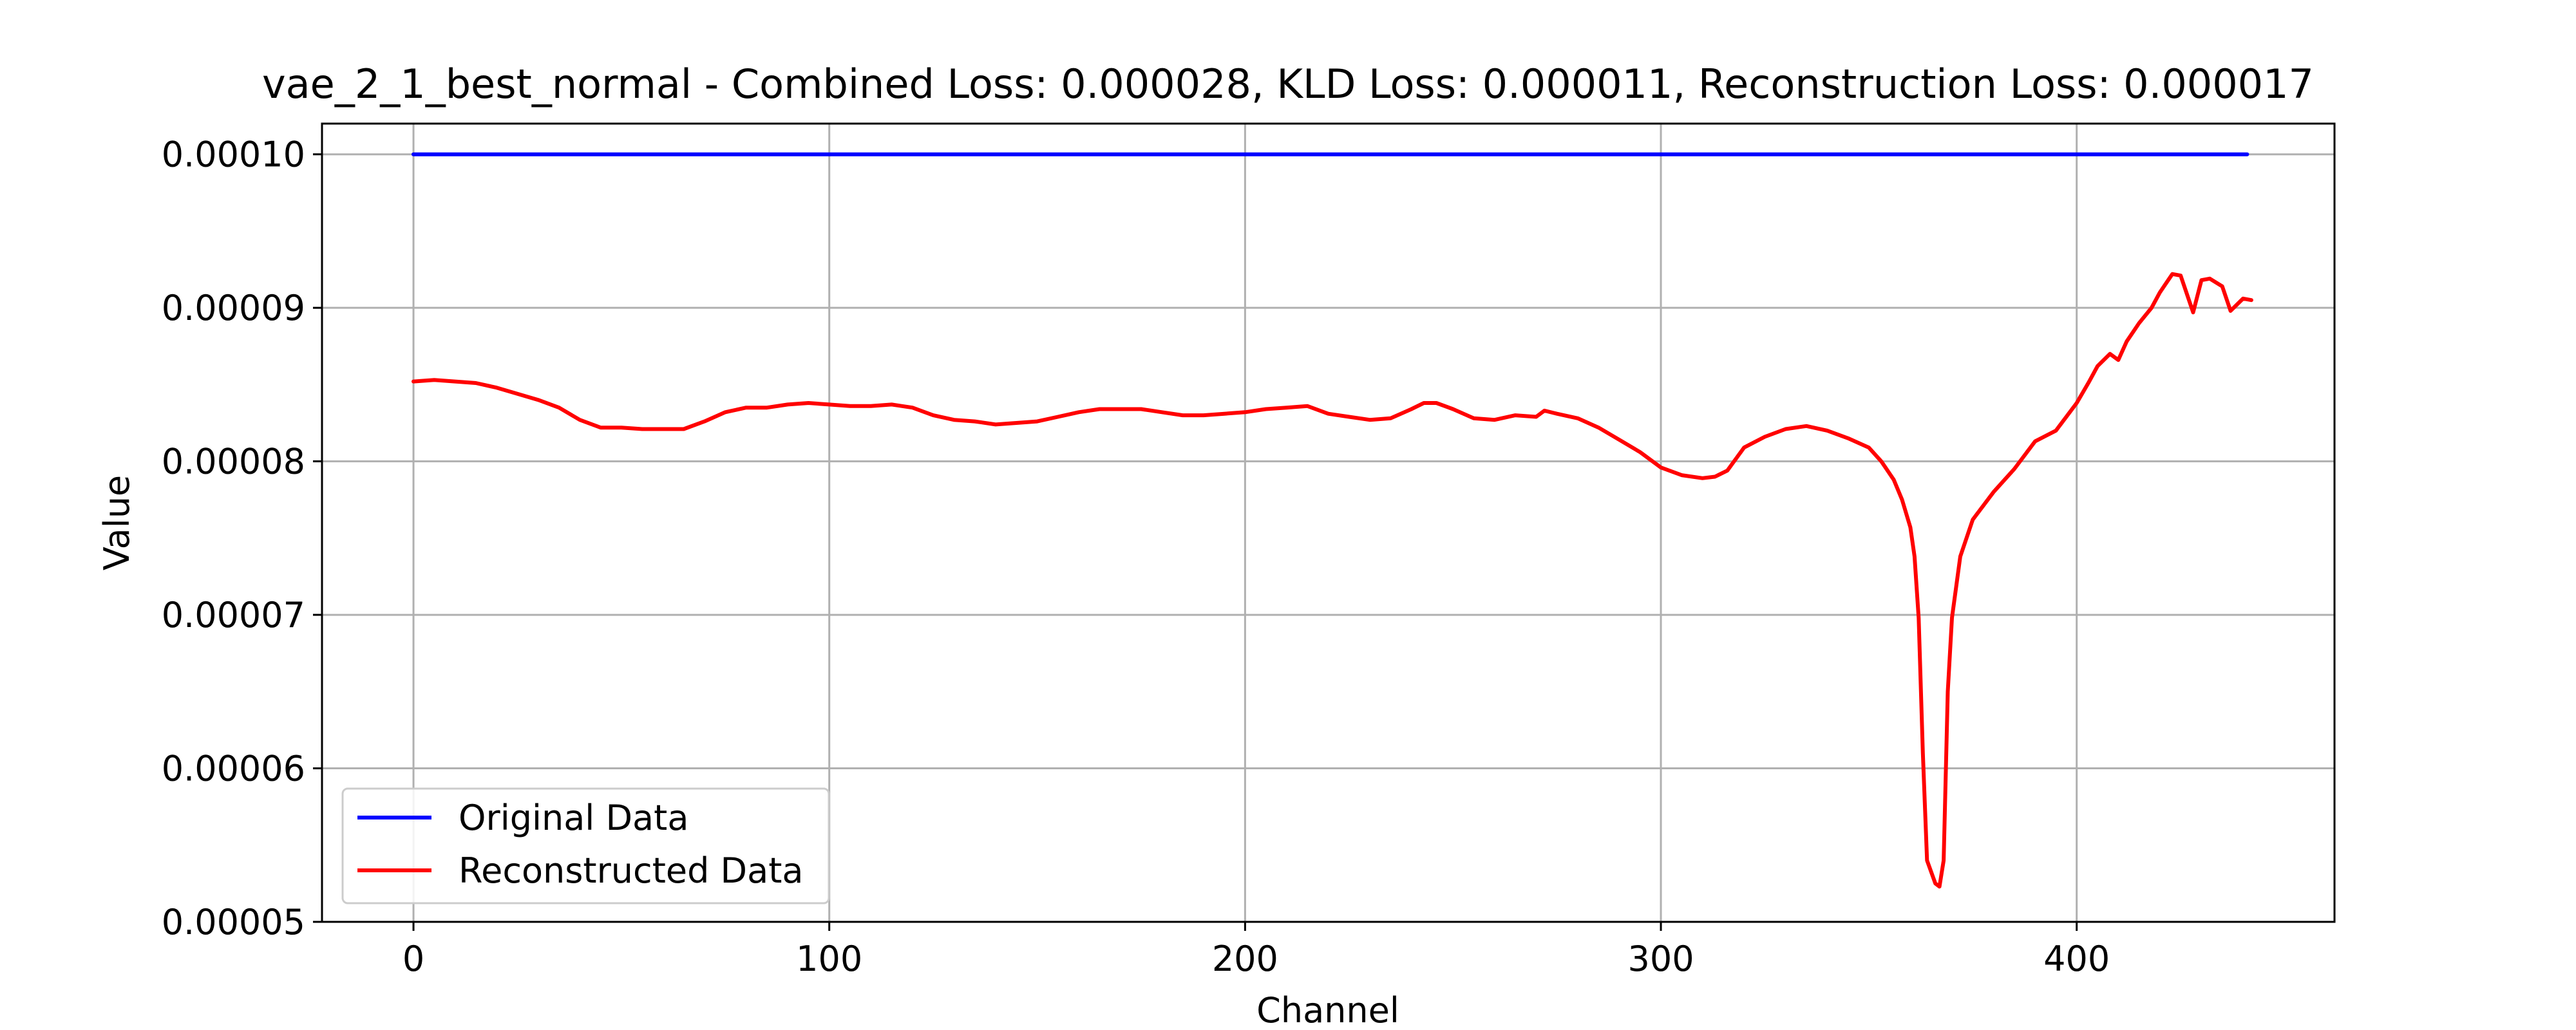 This screenshot has width=2576, height=1030. What do you see at coordinates (233, 769) in the screenshot?
I see `y-tick-label: 0.00006` at bounding box center [233, 769].